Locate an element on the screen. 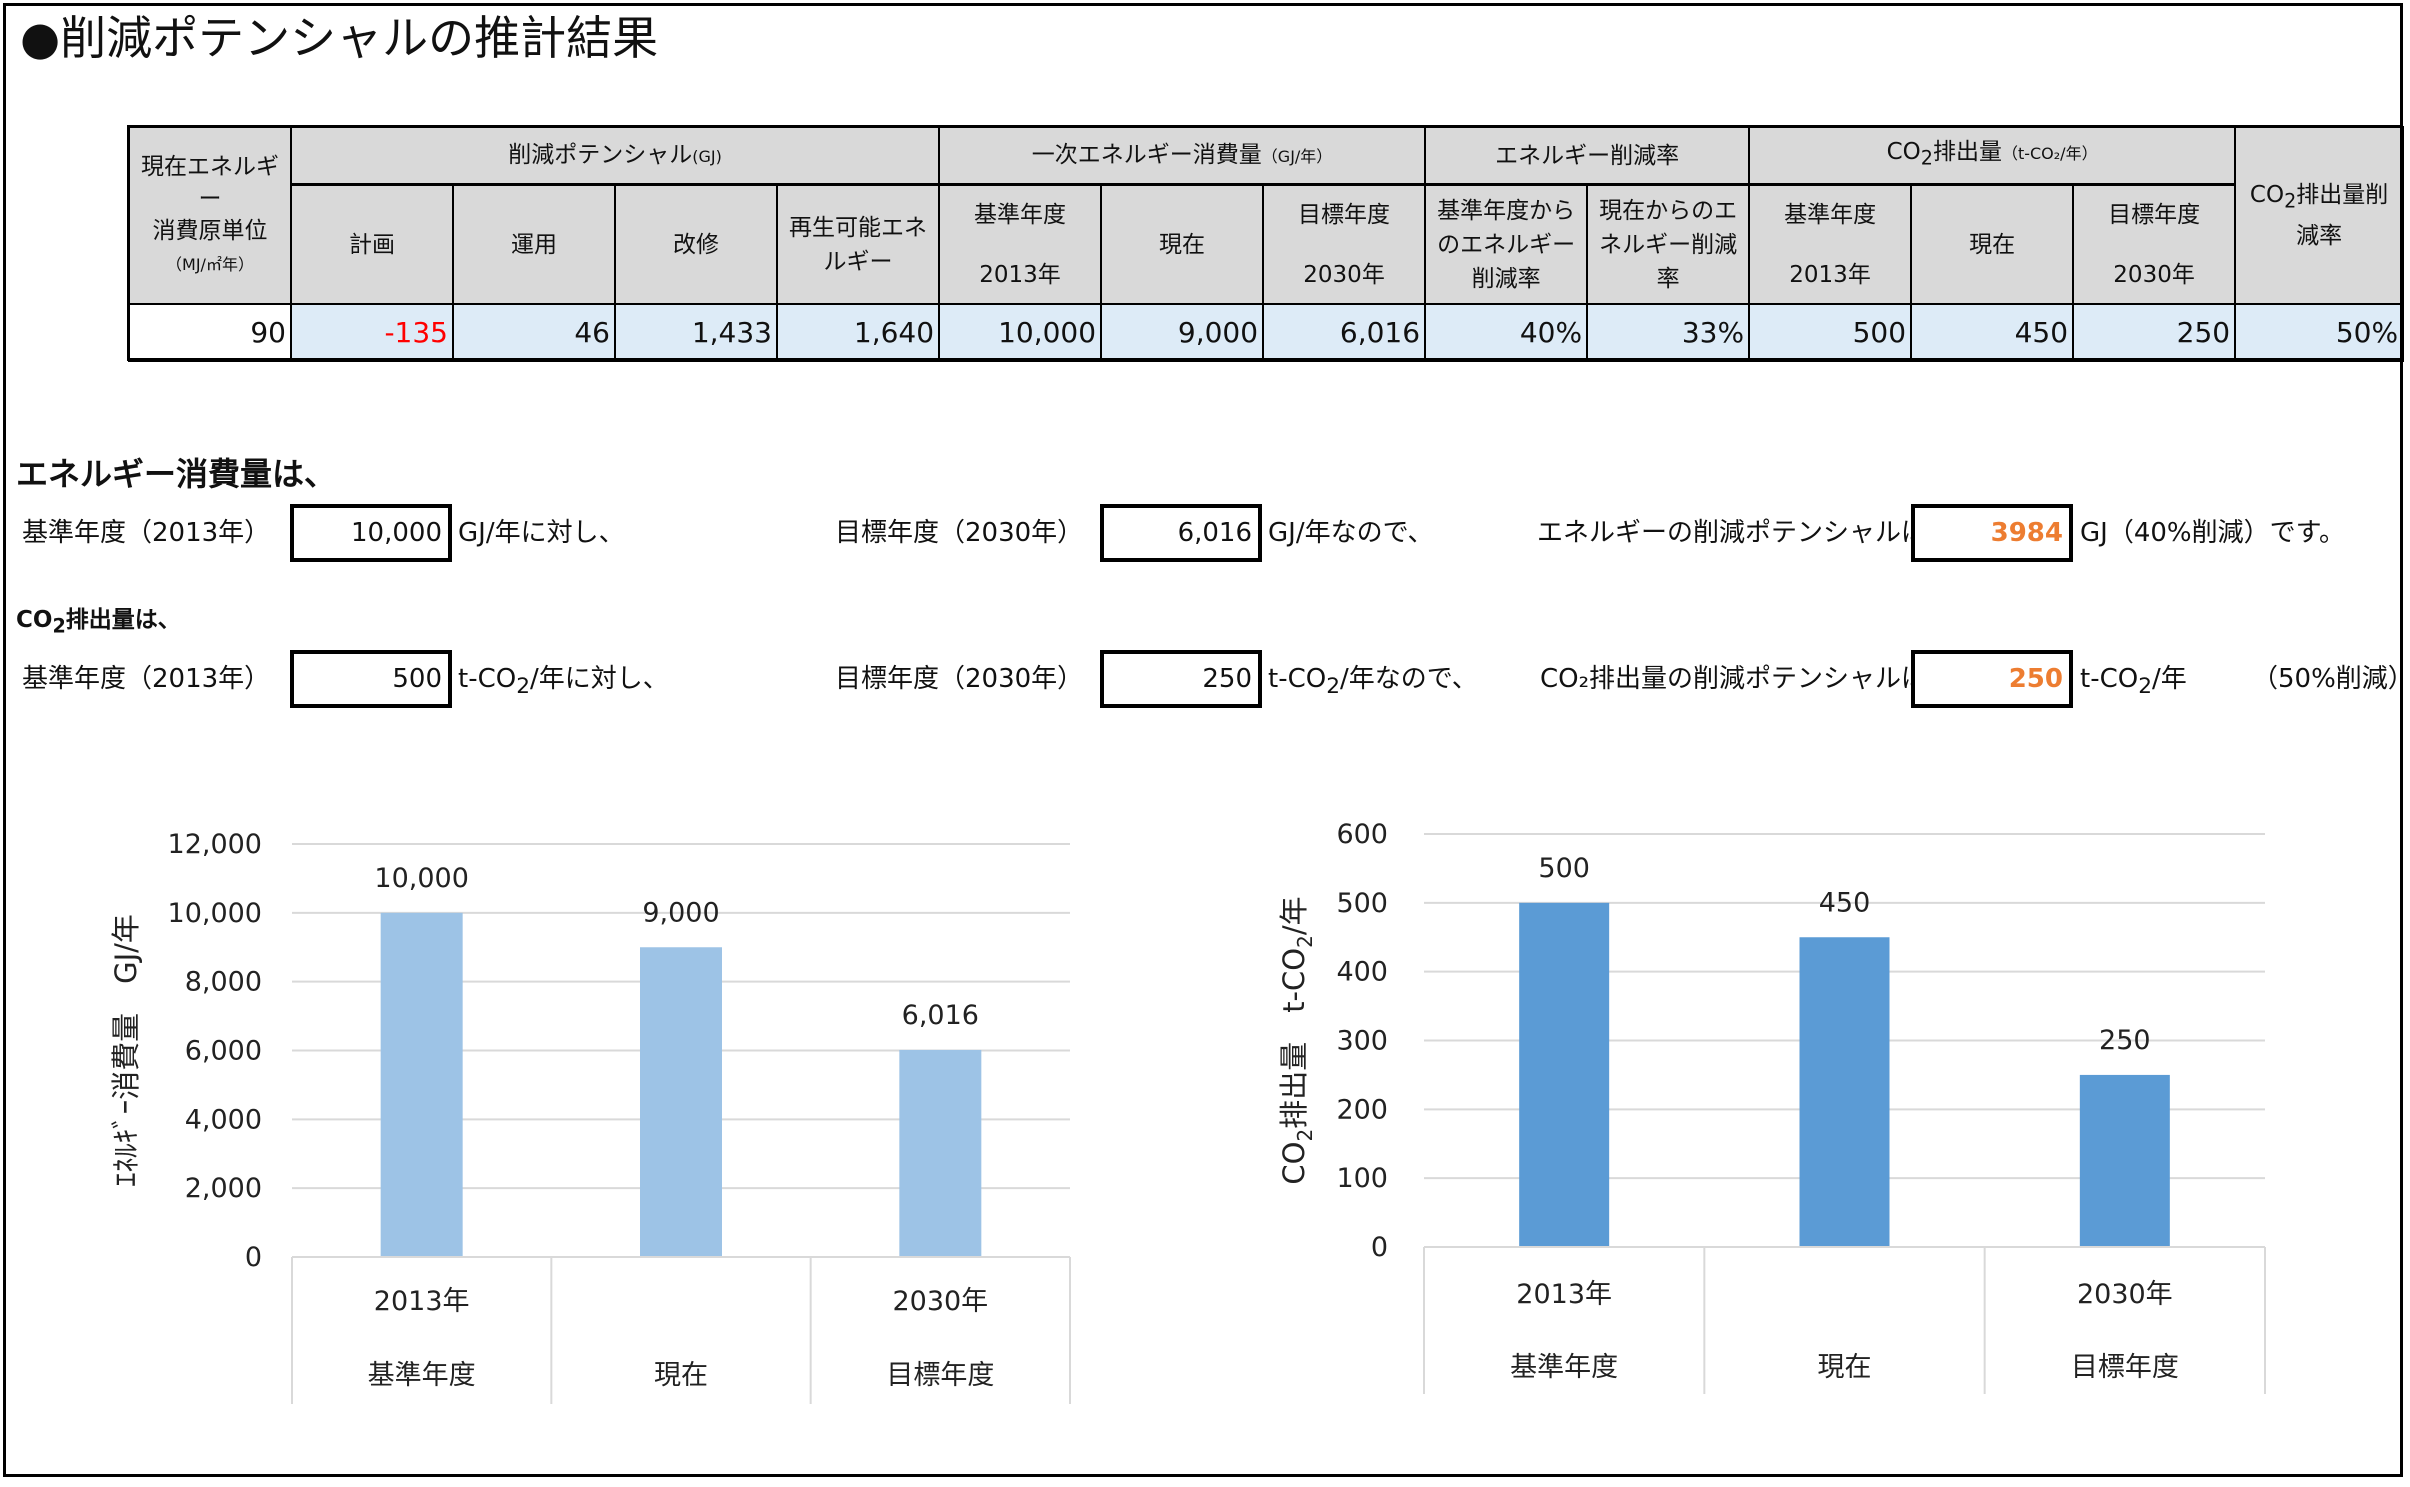  y-axis-label-part: 排出量 t-CO is located at coordinates (1294, 1038).